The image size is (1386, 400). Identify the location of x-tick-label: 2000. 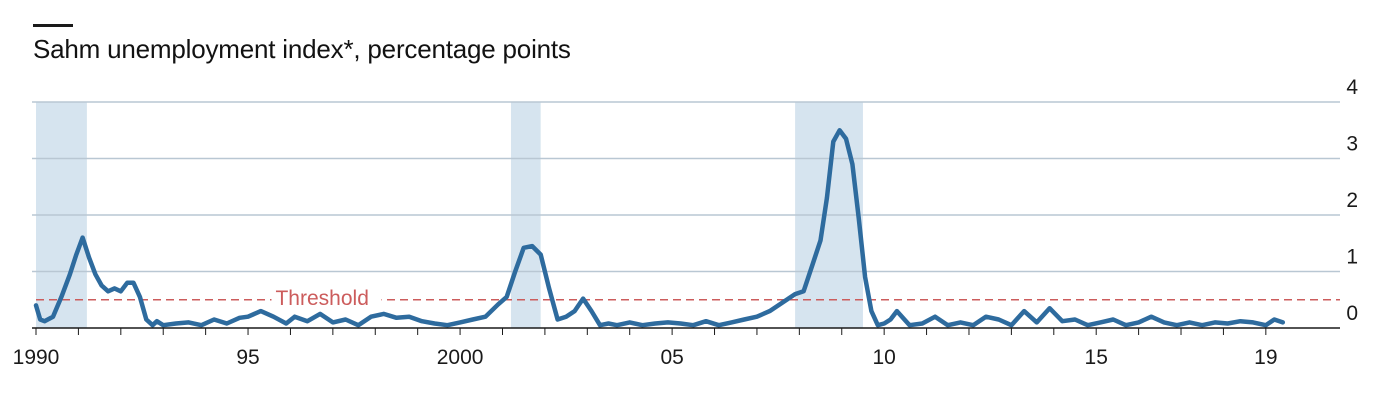
(460, 357).